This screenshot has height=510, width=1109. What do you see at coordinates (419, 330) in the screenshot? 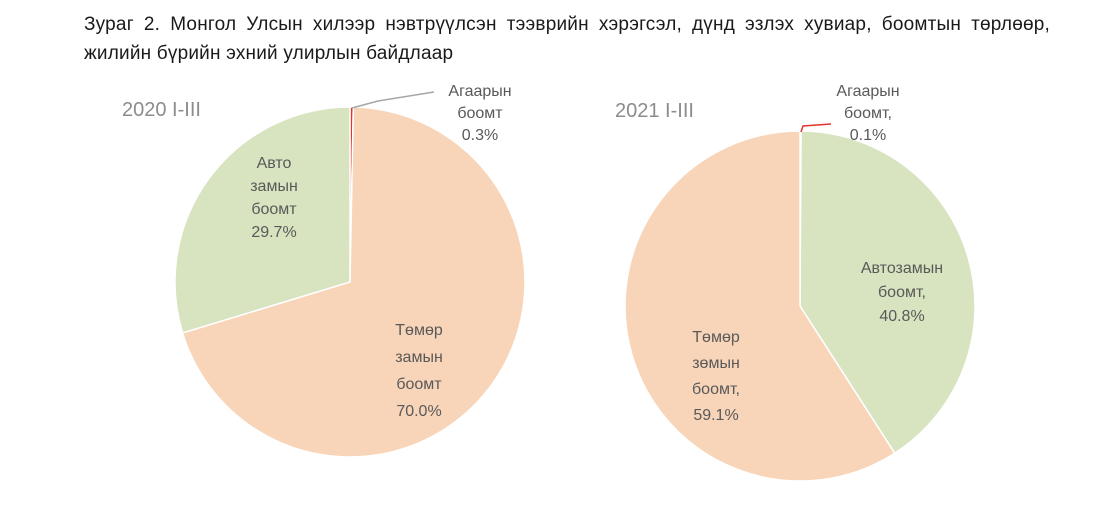
I see `chart-1-label-line: Төмөр` at bounding box center [419, 330].